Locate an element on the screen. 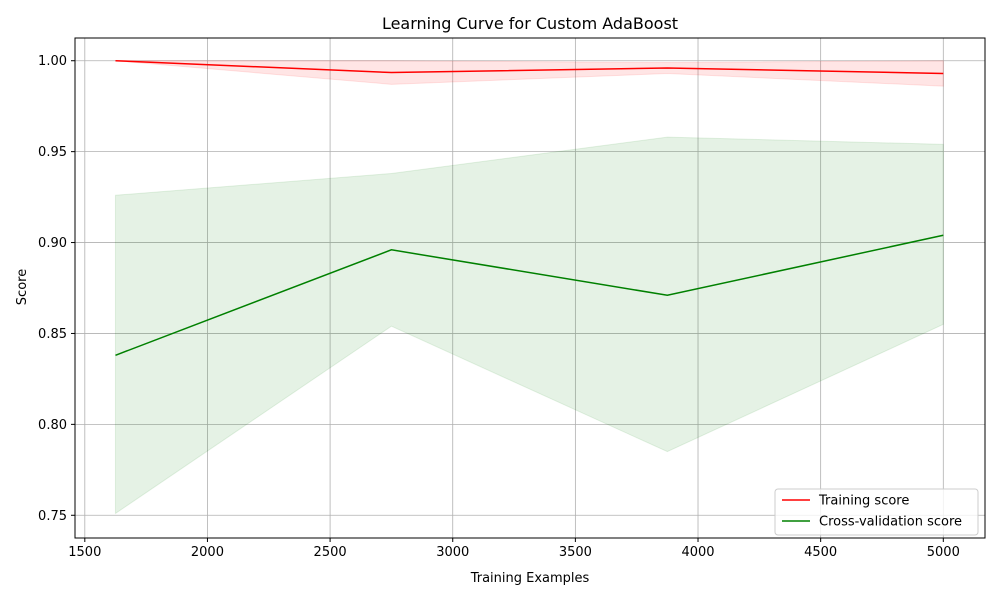 The width and height of the screenshot is (1000, 600). legend: Training score Cross-validation score is located at coordinates (876, 512).